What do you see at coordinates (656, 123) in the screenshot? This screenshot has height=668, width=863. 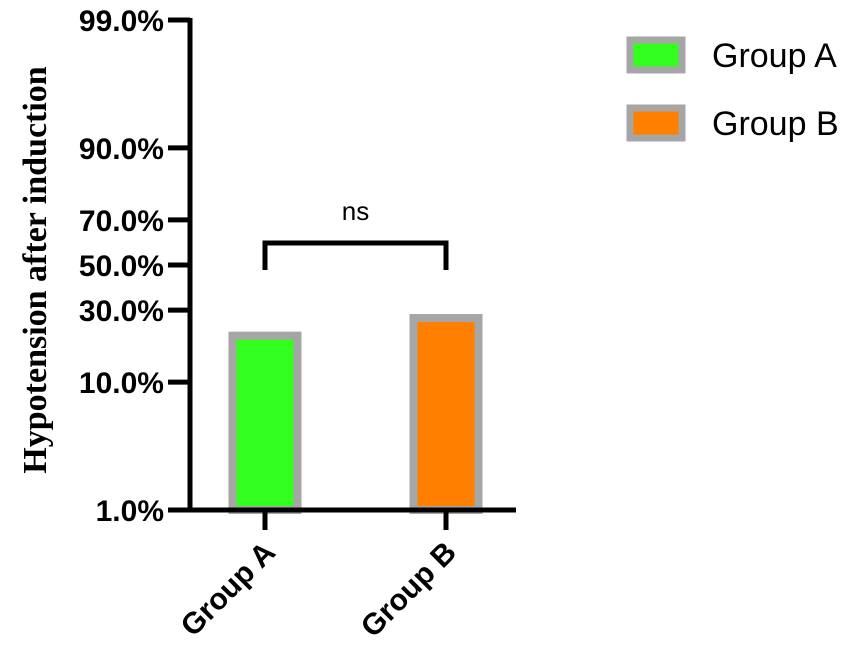 I see `legend-swatch-group-b` at bounding box center [656, 123].